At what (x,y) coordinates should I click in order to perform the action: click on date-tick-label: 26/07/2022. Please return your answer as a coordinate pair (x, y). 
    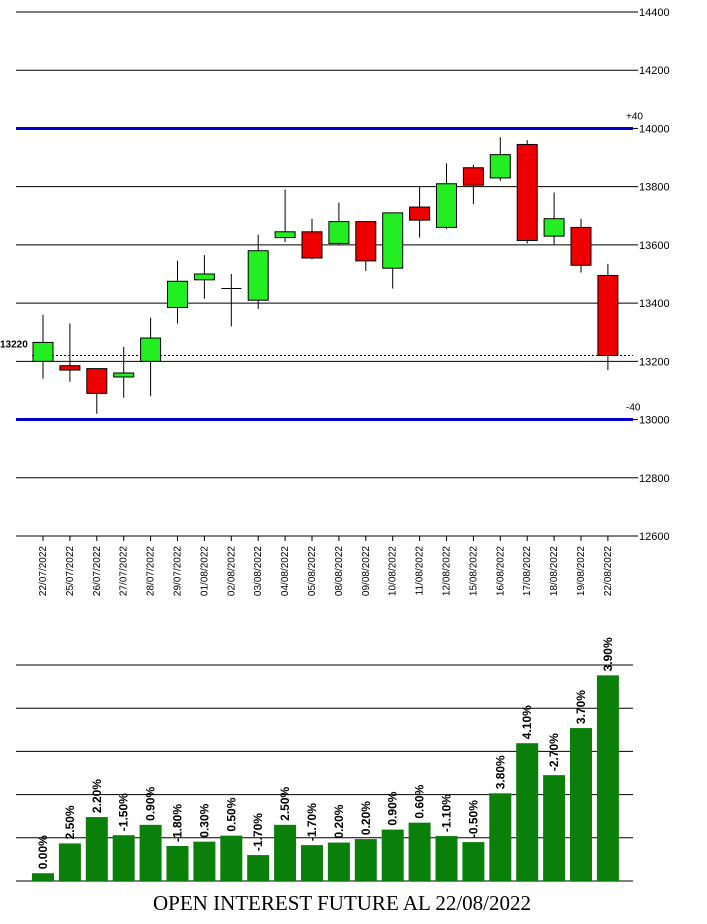
    Looking at the image, I should click on (97, 571).